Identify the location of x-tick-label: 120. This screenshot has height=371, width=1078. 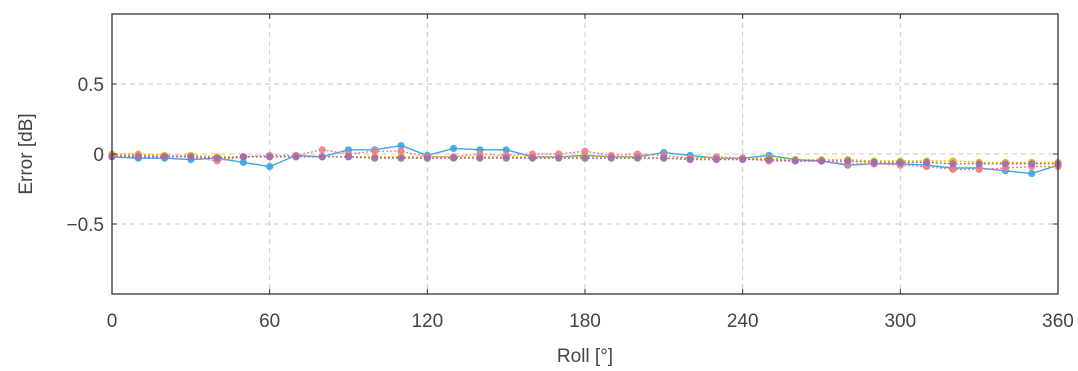
(427, 321).